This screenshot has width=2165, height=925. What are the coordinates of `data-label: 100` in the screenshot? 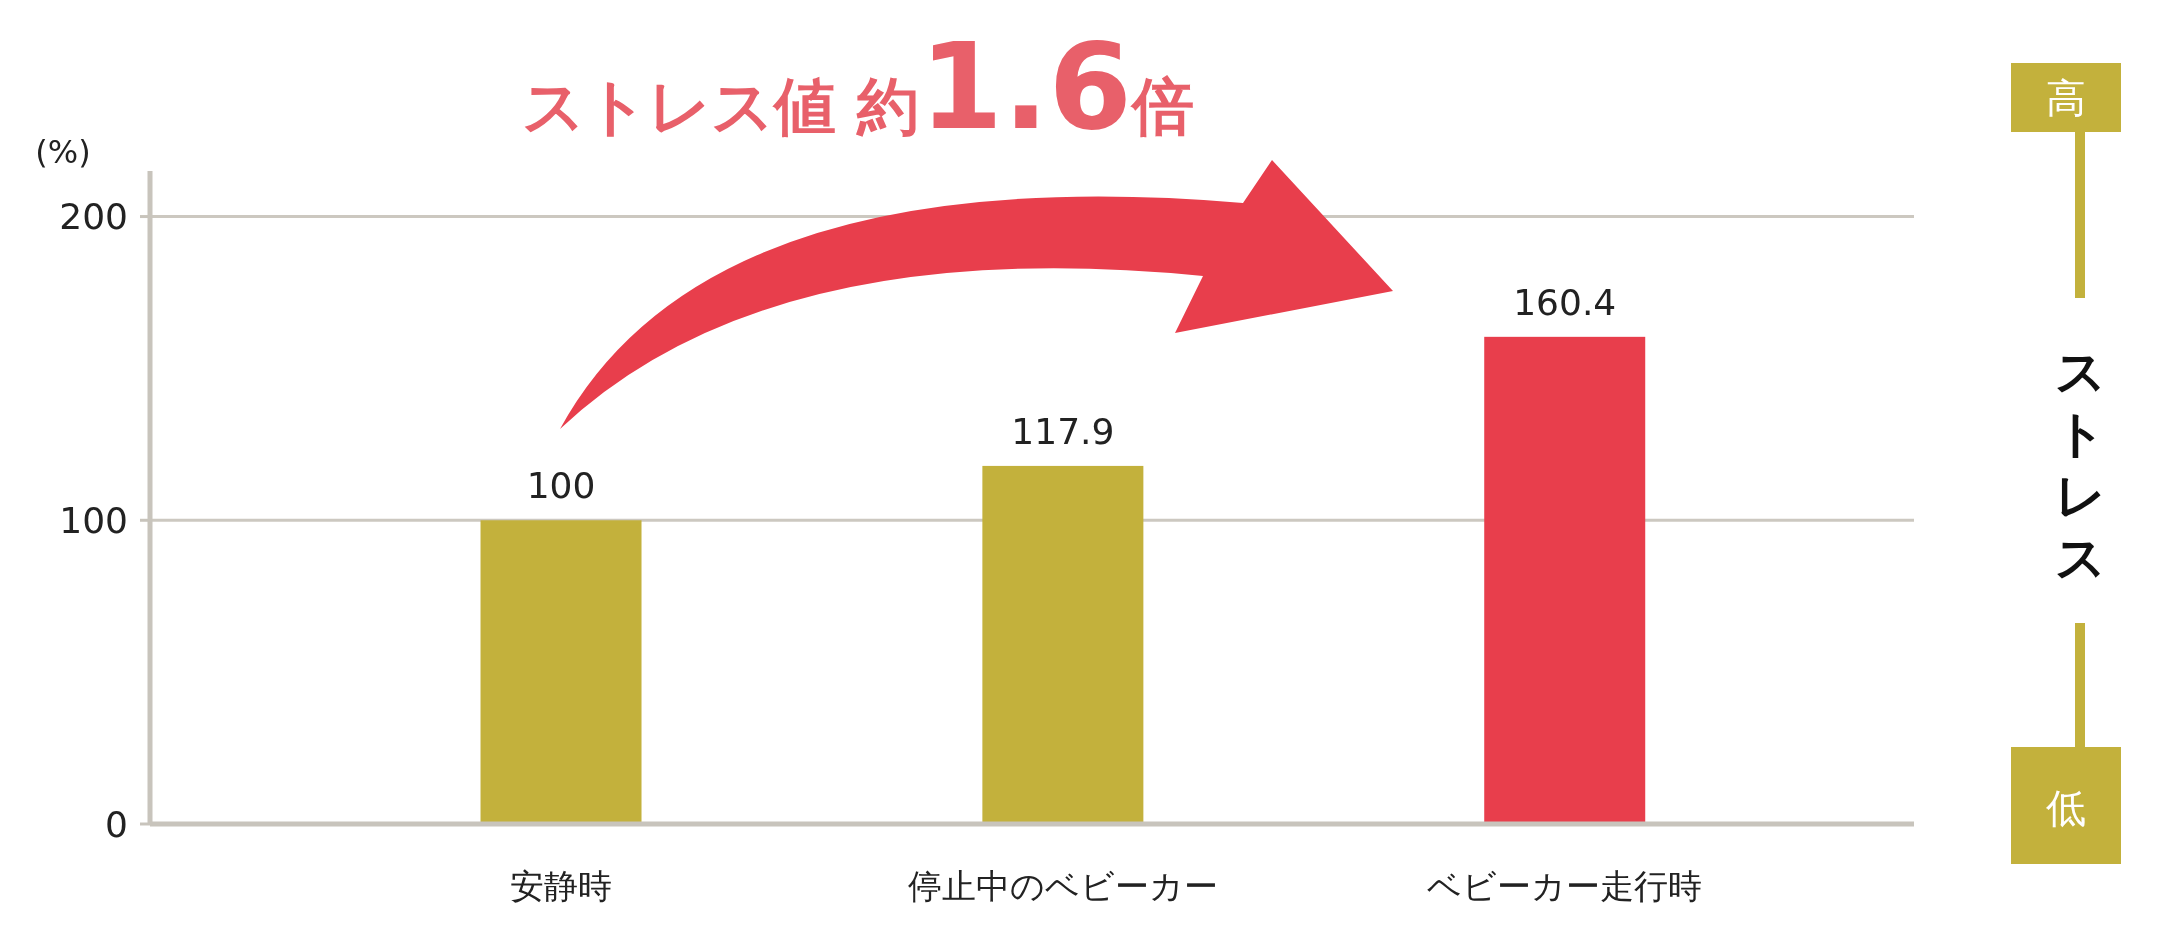 It's located at (561, 486).